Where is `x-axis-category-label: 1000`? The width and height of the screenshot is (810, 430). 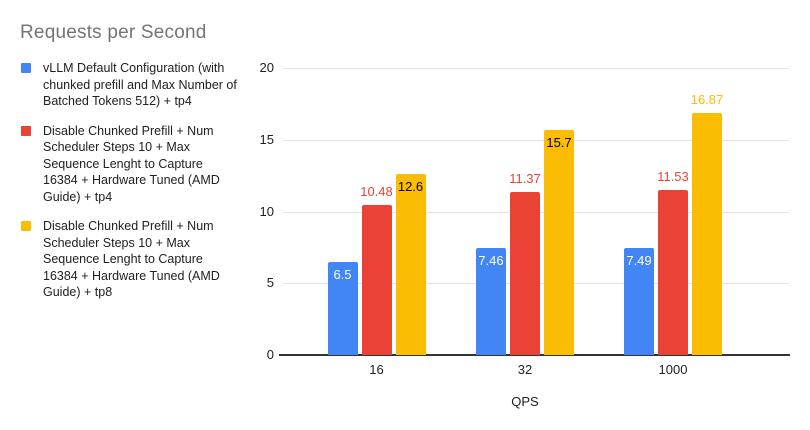
x-axis-category-label: 1000 is located at coordinates (673, 369).